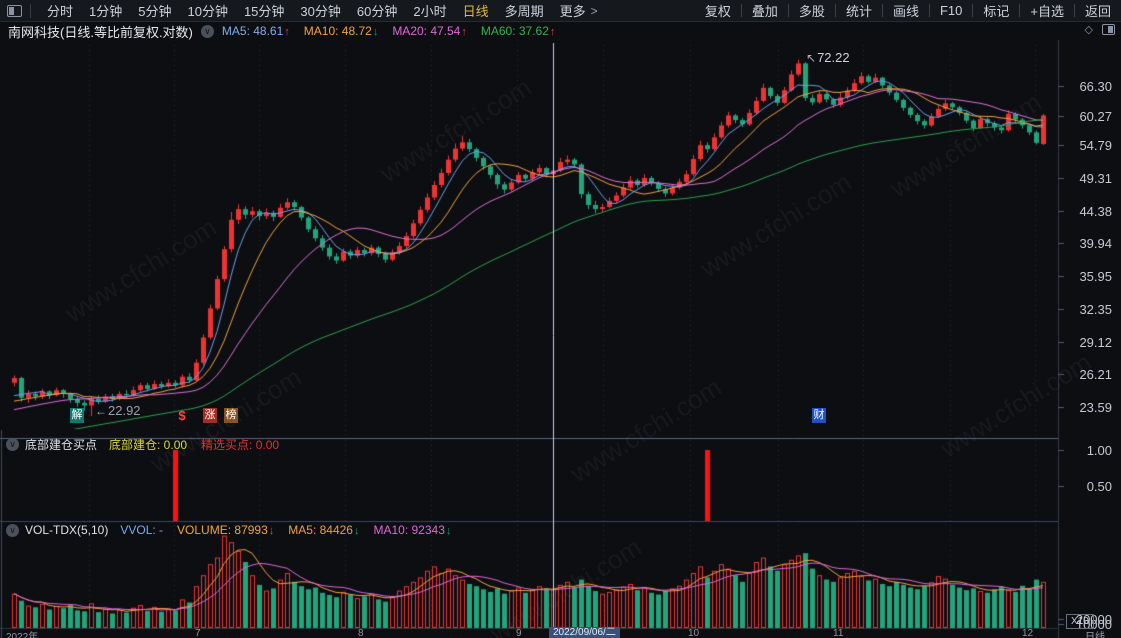  I want to click on signal-panel-header: ∨ 底部建仓买点 底部建仓: 0.00 精选买点: 0.00, so click(149, 444).